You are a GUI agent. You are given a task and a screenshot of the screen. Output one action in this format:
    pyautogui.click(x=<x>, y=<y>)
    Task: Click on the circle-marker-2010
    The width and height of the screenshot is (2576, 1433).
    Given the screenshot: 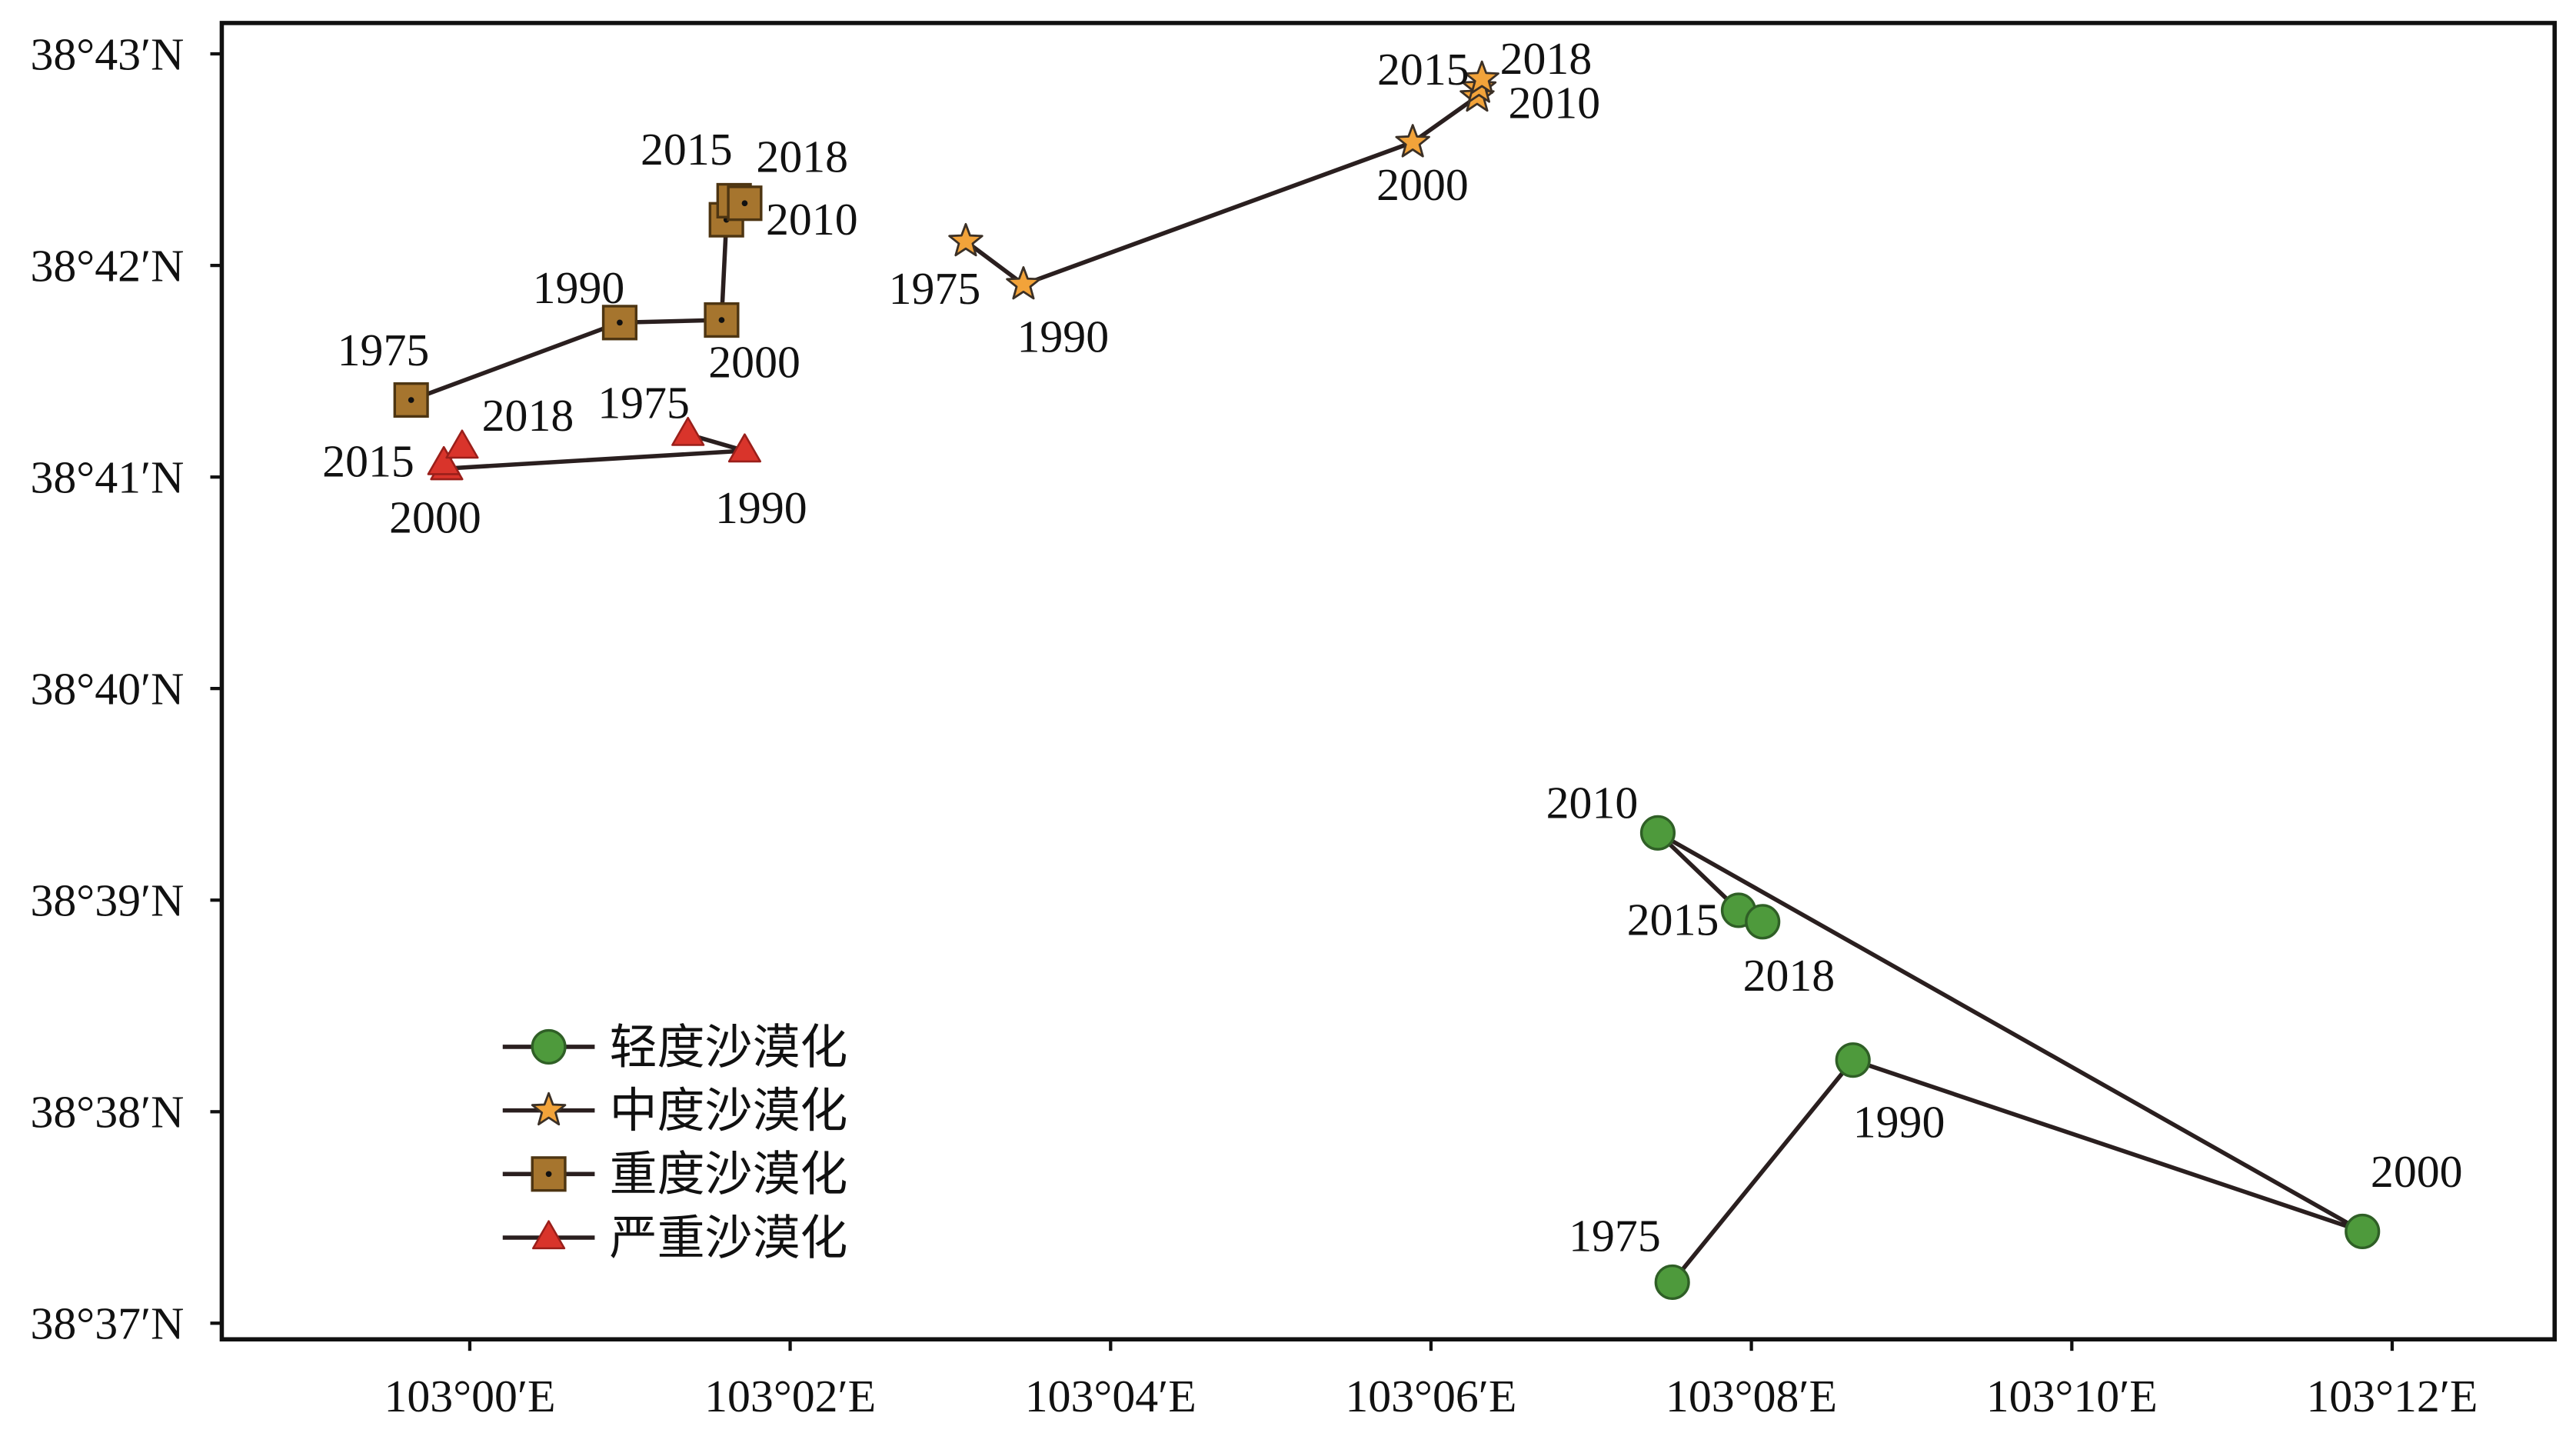 What is the action you would take?
    pyautogui.click(x=1657, y=833)
    